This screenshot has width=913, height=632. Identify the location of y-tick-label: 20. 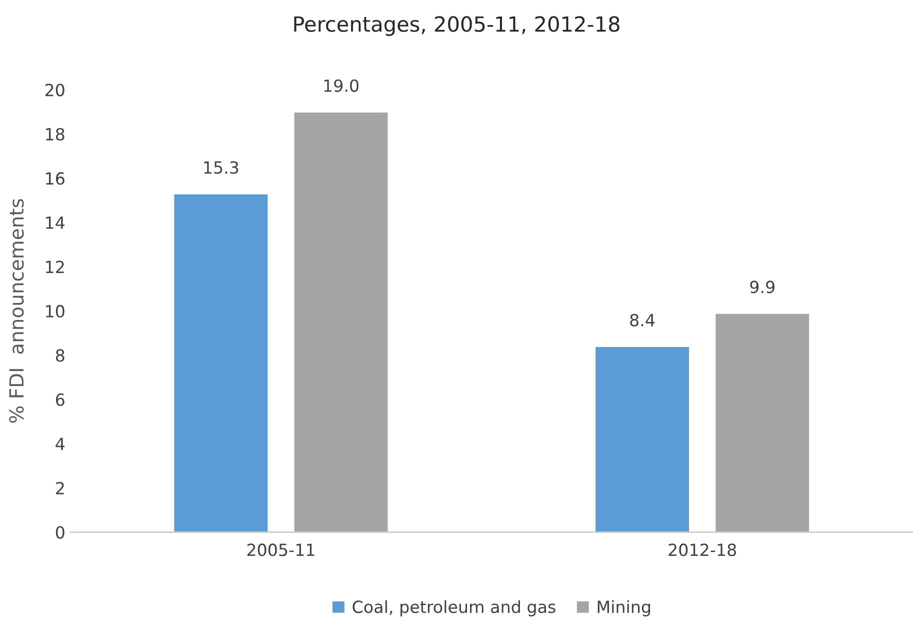
(54, 90).